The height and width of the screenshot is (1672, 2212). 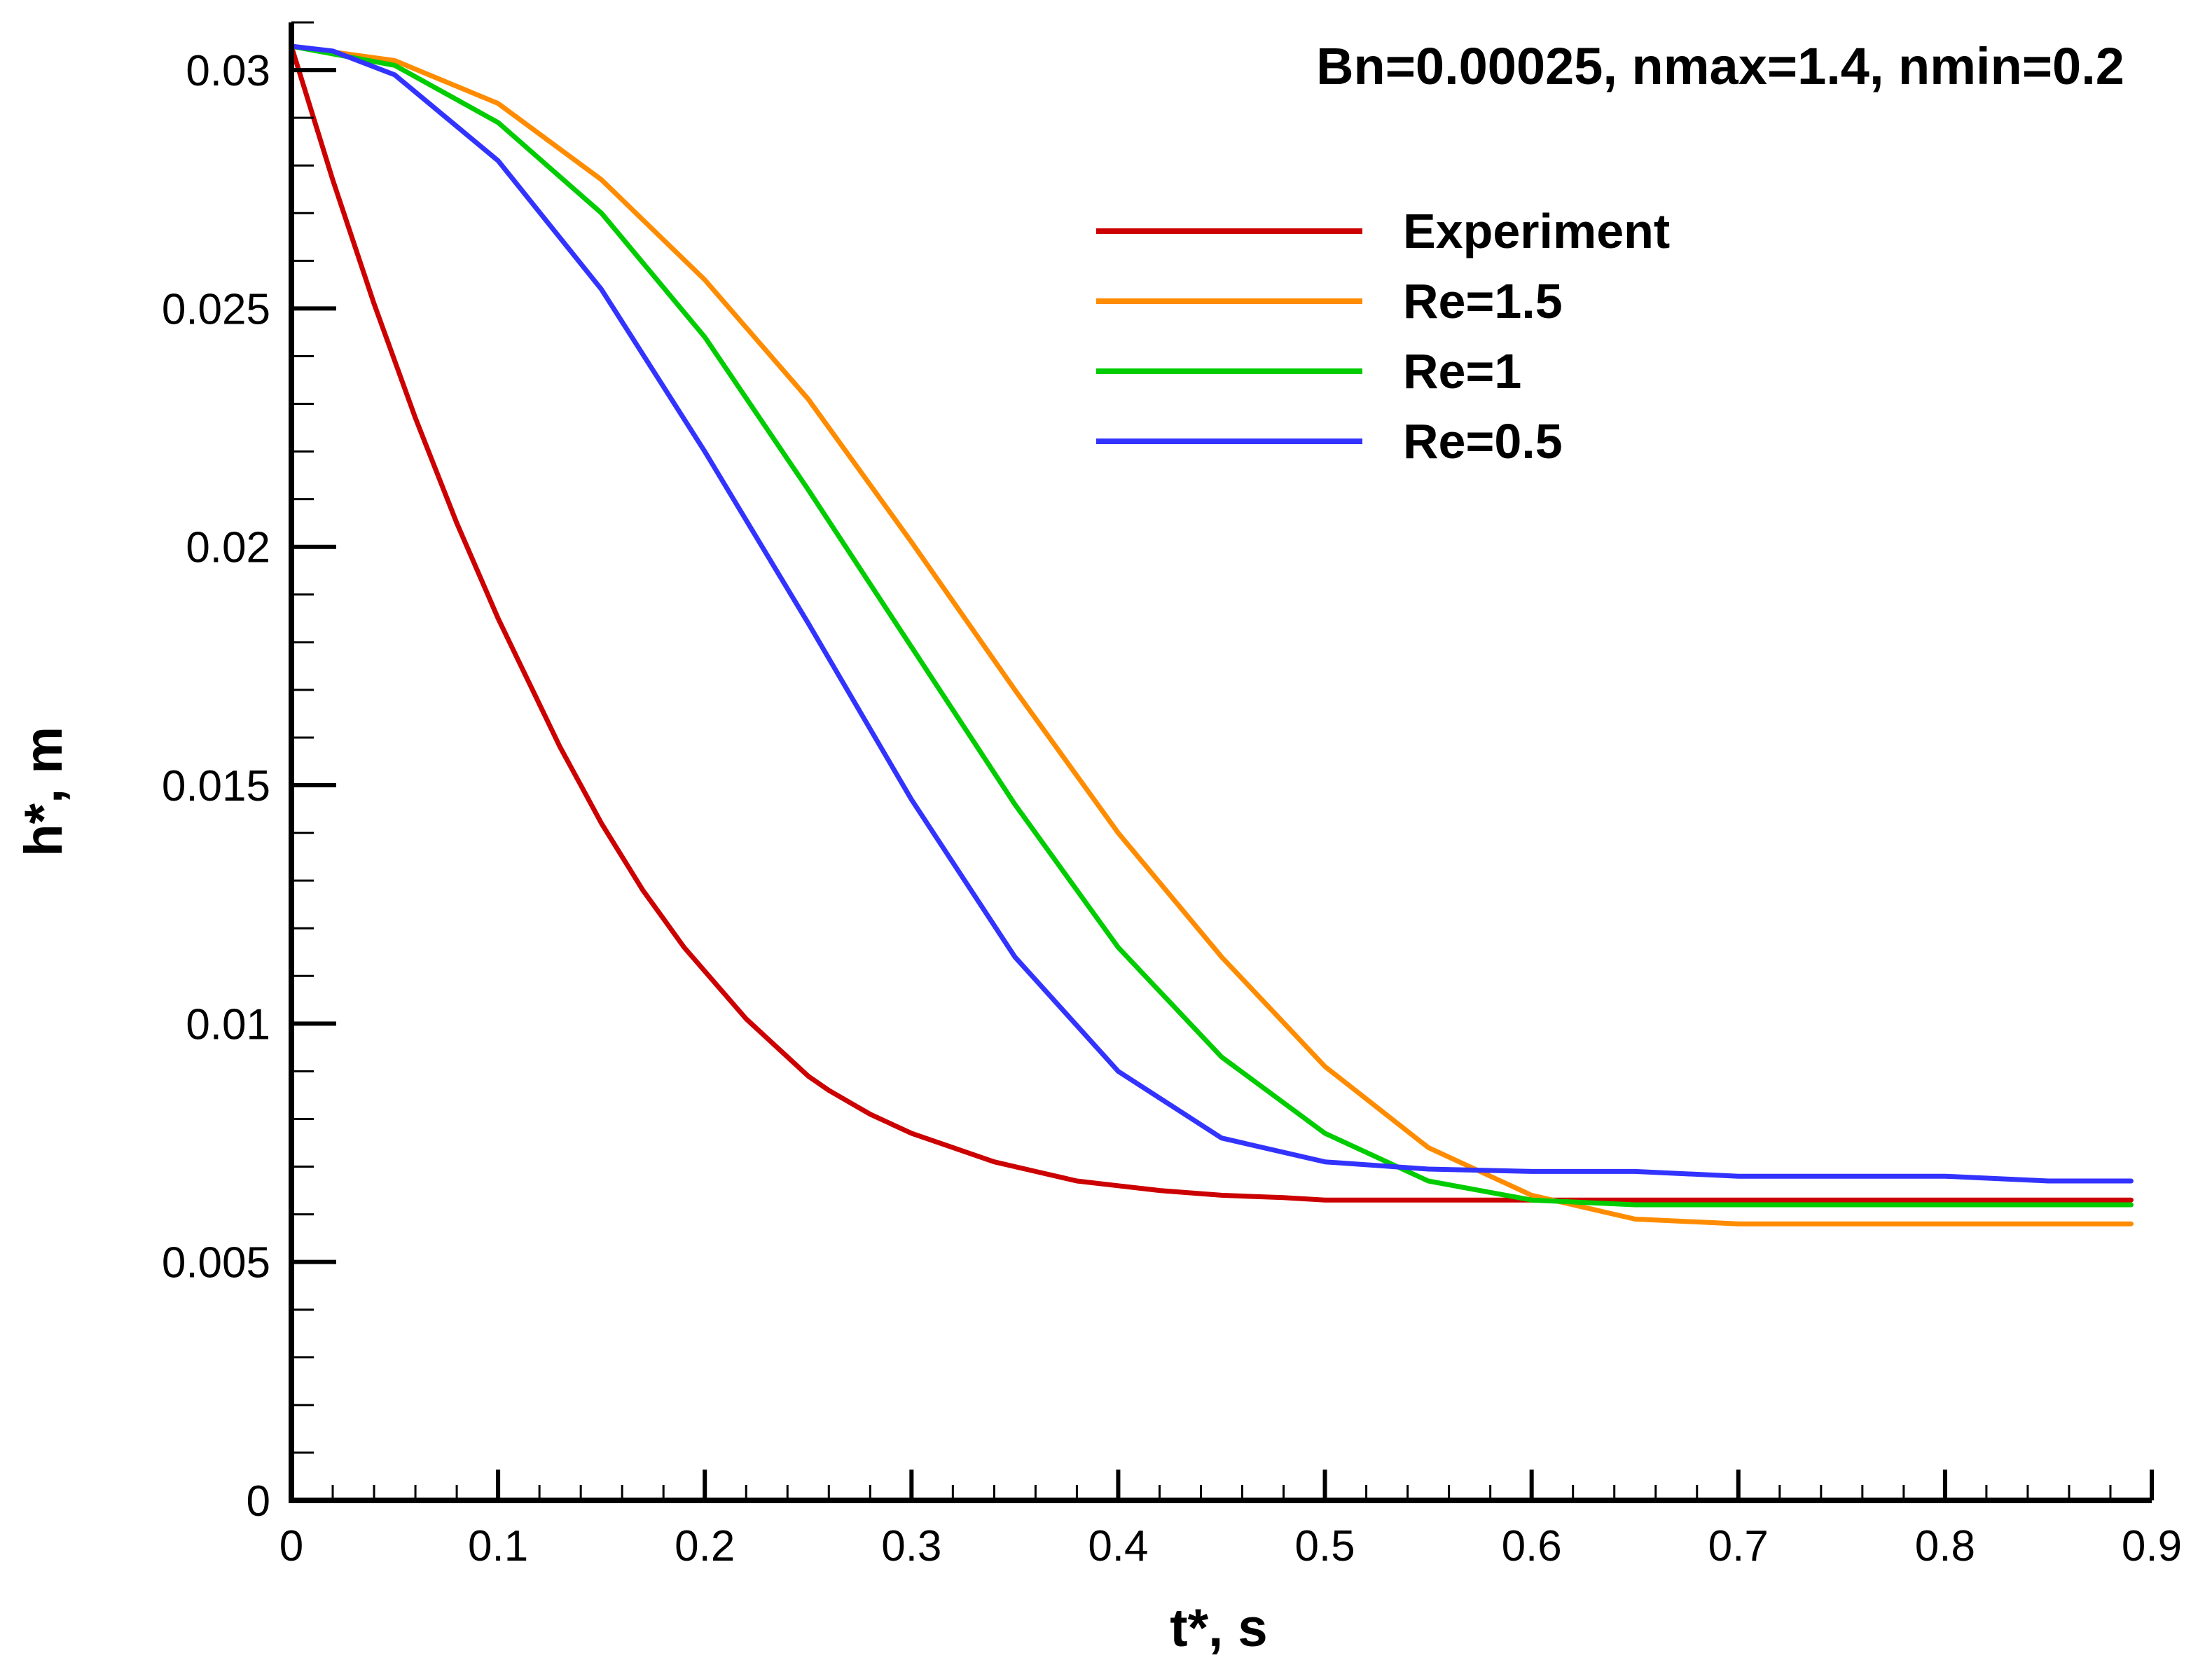 What do you see at coordinates (1462, 371) in the screenshot?
I see `legend-label: Re=1` at bounding box center [1462, 371].